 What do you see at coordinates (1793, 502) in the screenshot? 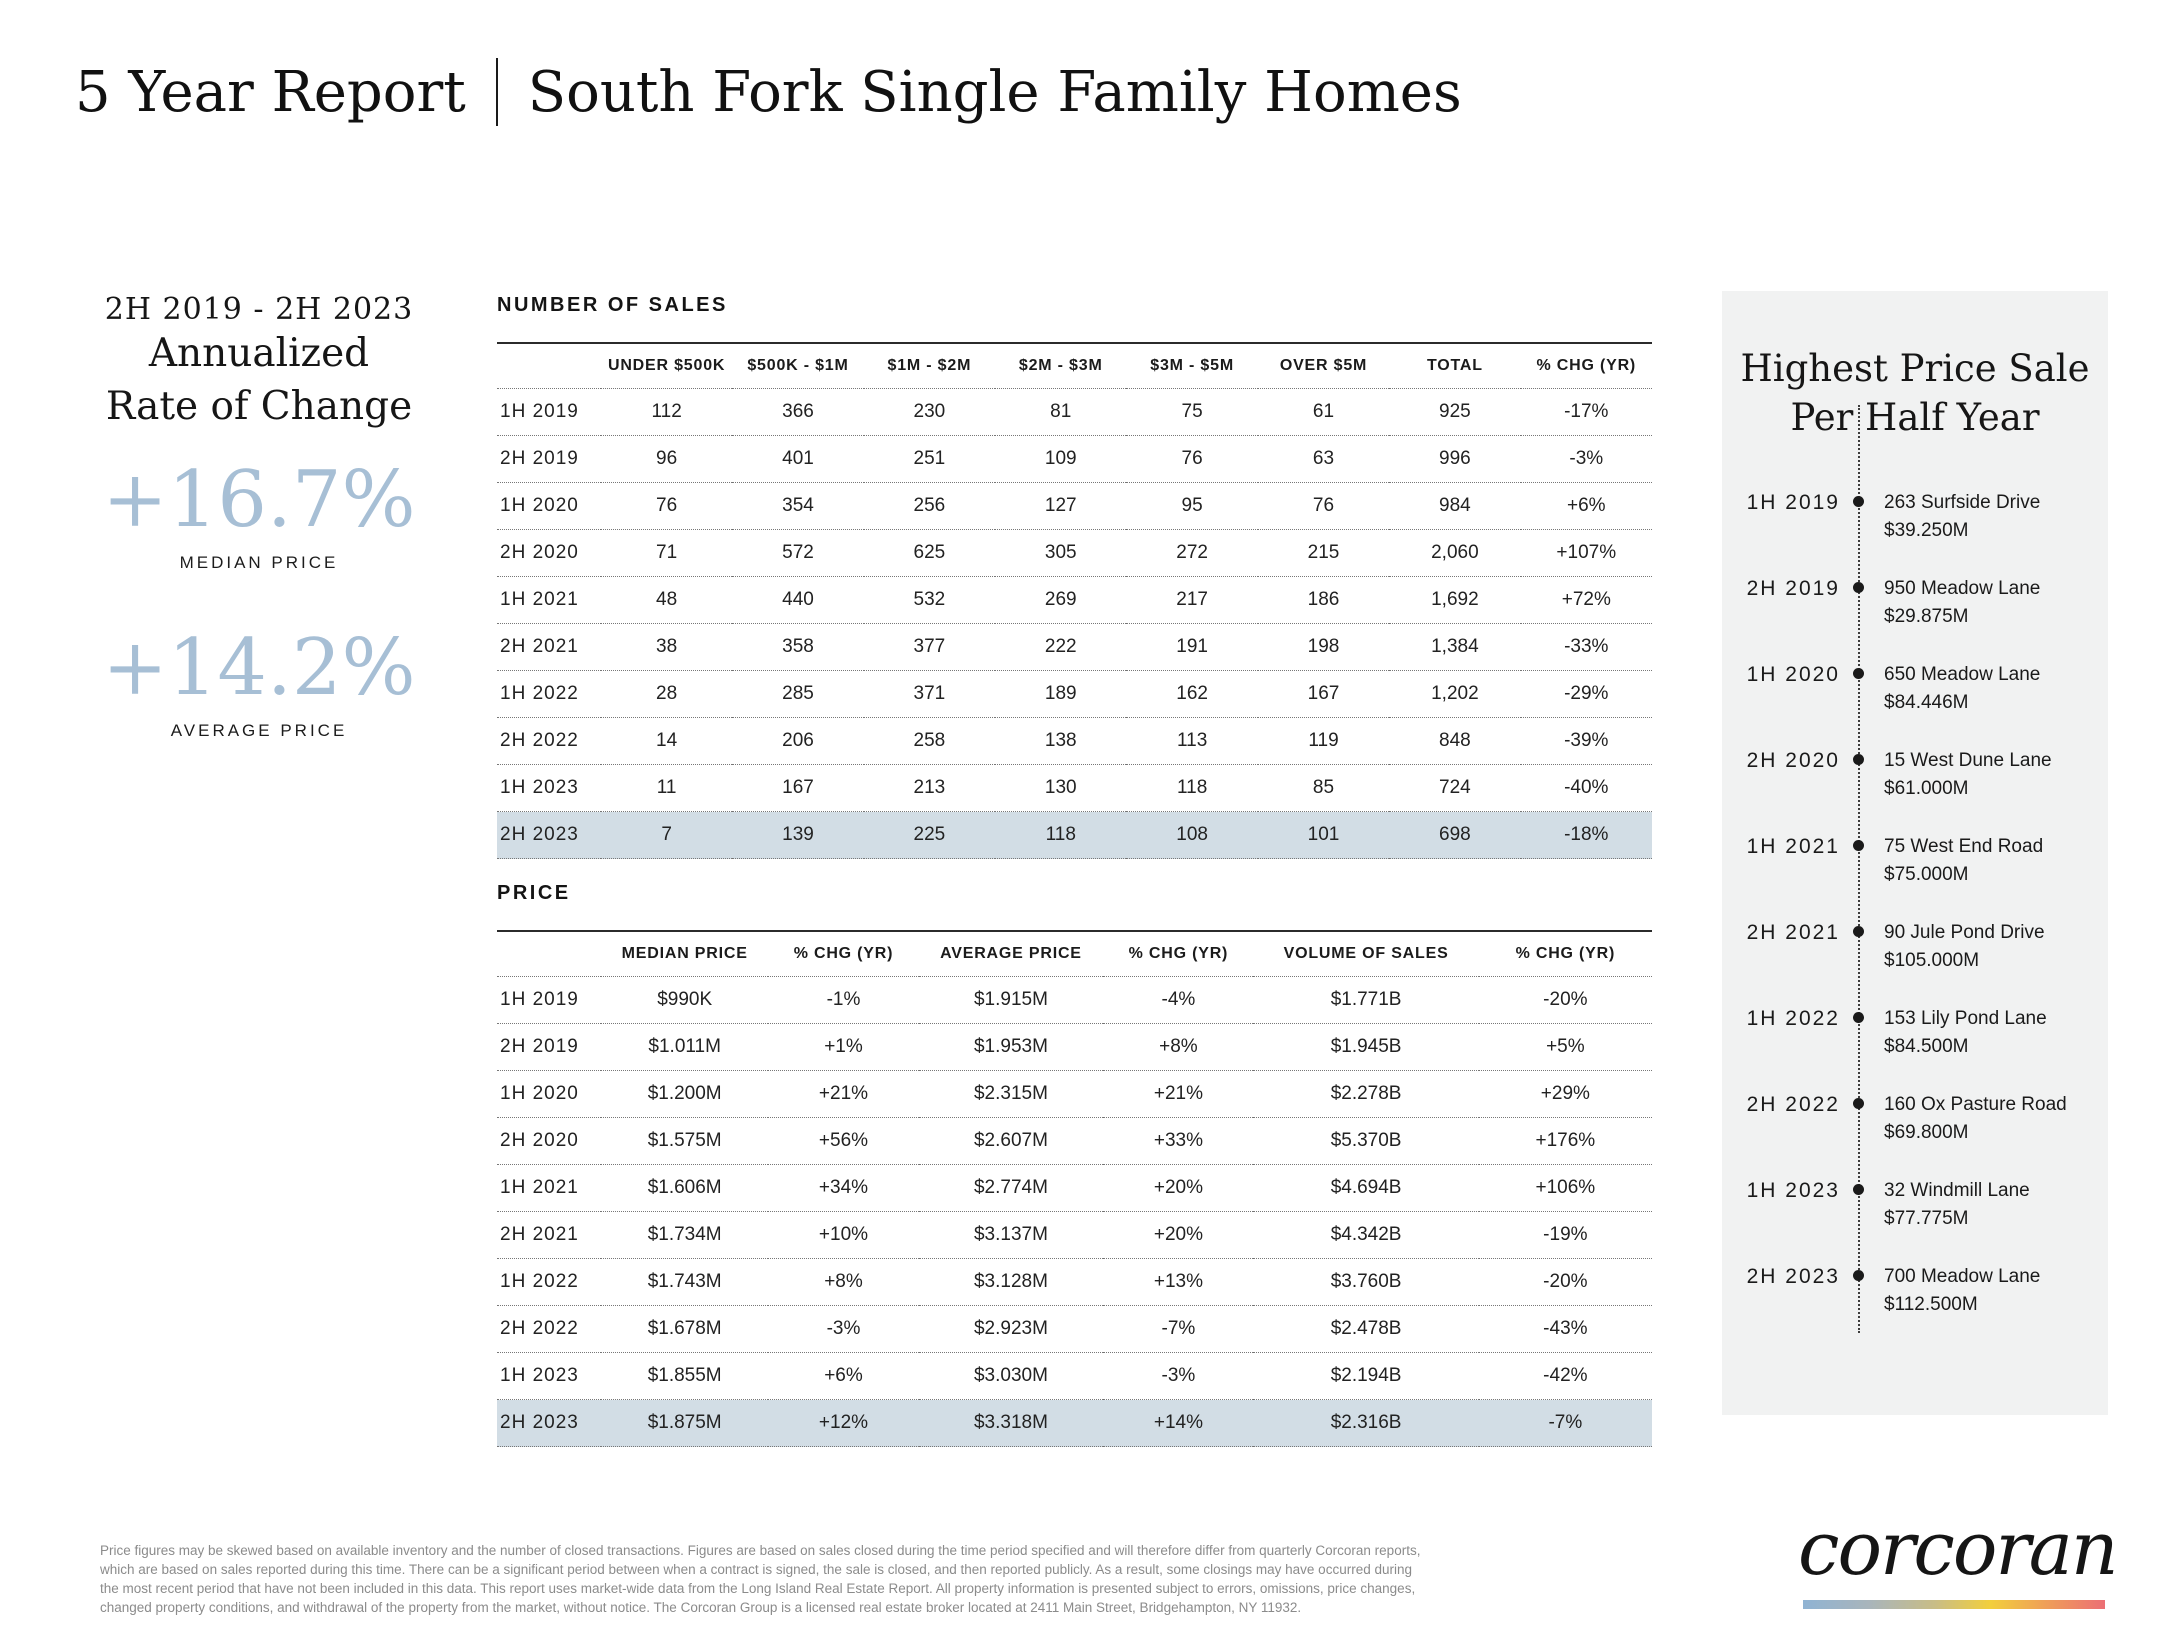
I see `timeline-period-label: 1H 2019` at bounding box center [1793, 502].